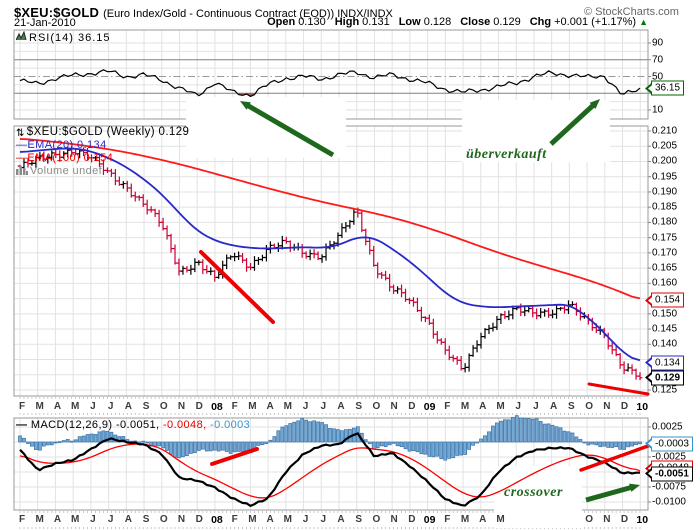 This screenshot has width=700, height=530. What do you see at coordinates (642, 407) in the screenshot?
I see `year-label: 10` at bounding box center [642, 407].